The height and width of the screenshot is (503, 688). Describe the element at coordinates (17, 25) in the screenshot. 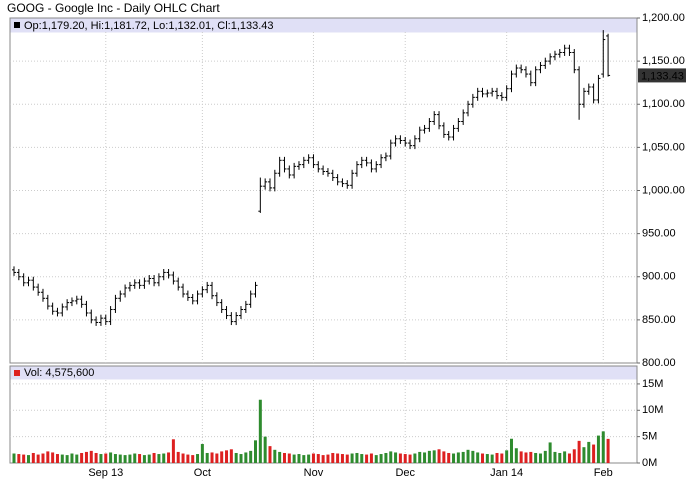

I see `price-legend-swatch` at that location.